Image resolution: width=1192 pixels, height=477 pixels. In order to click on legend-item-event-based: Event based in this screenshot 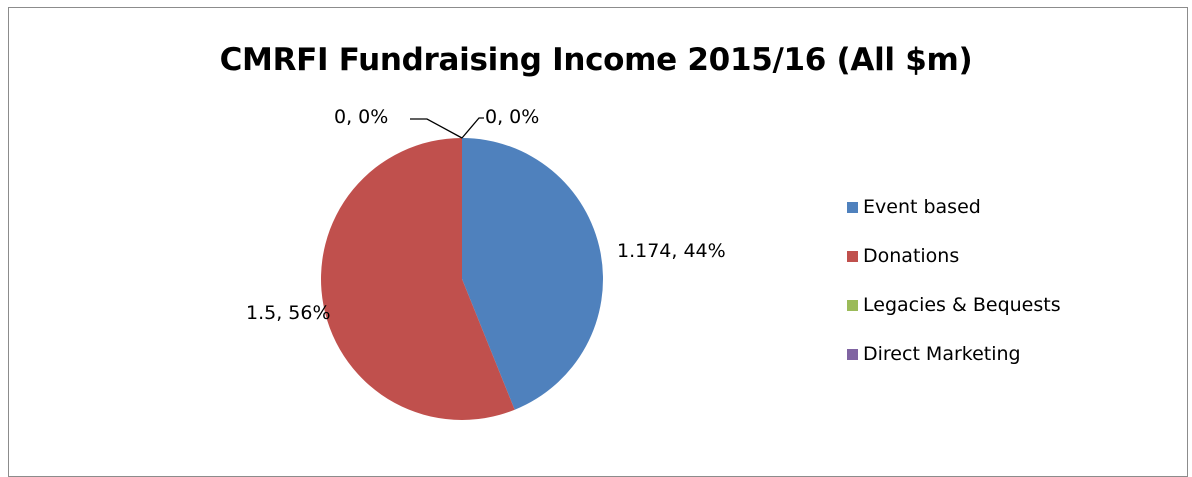, I will do `click(954, 207)`.